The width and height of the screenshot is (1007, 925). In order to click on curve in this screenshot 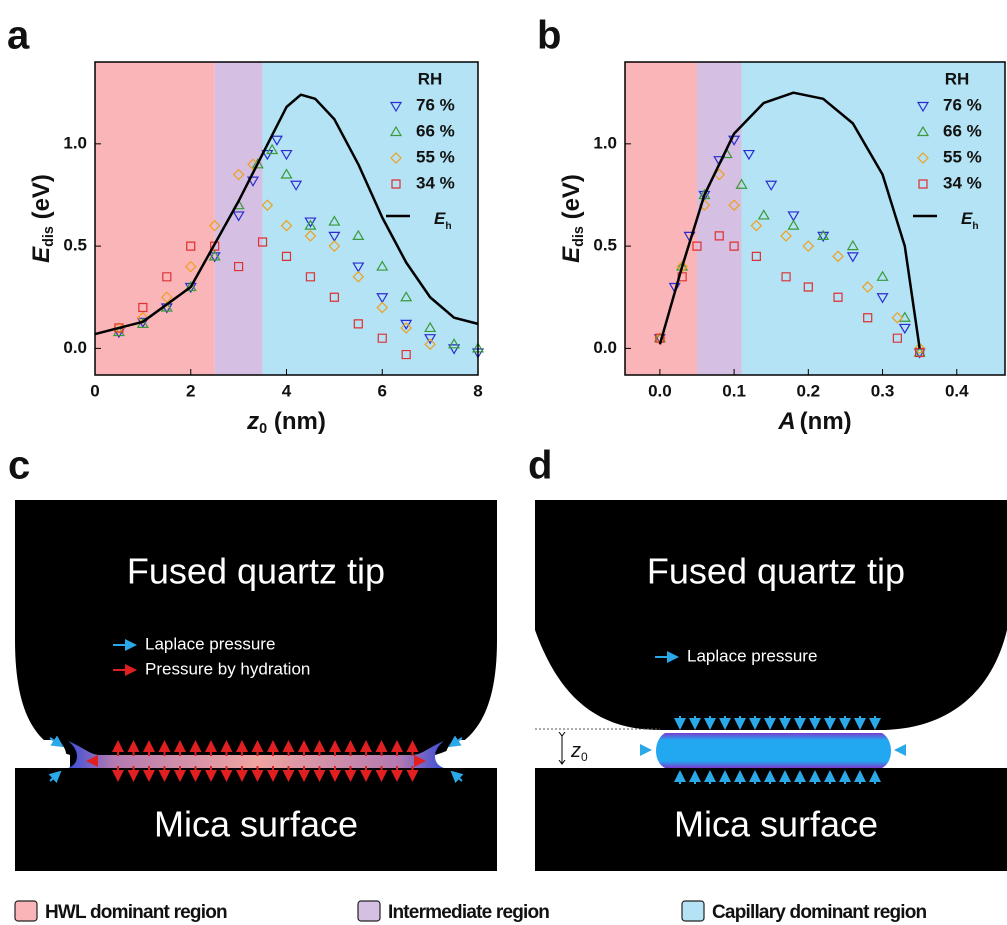, I will do `click(286, 214)`.